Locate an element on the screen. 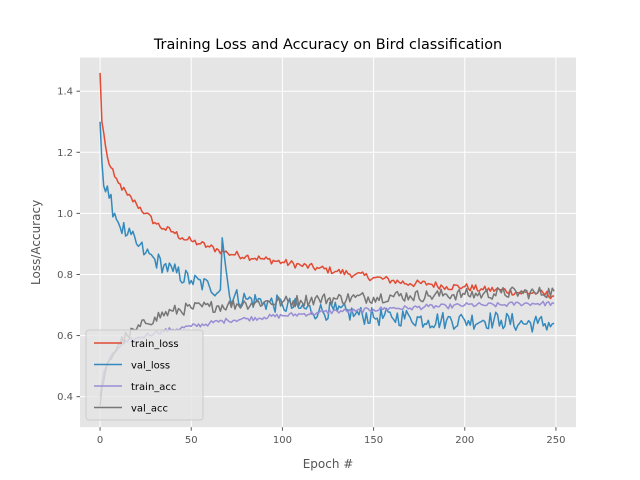 The width and height of the screenshot is (640, 480). x-tick-label: 0 is located at coordinates (100, 440).